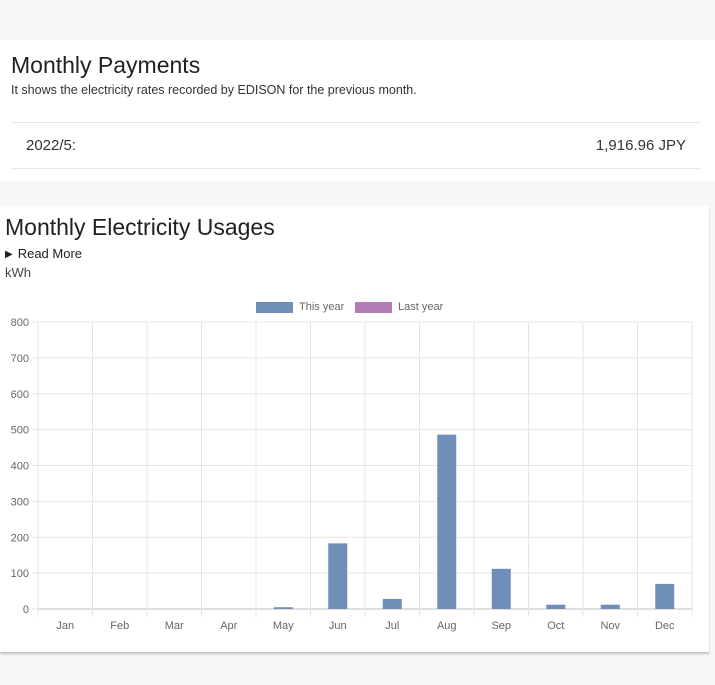 This screenshot has height=685, width=715. Describe the element at coordinates (20, 502) in the screenshot. I see `y-tick-label: 300` at that location.